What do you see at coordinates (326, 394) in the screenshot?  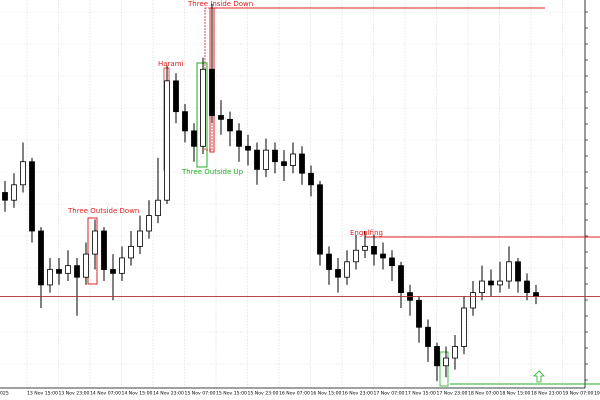 I see `x-tick-label: 16 Nov 15:00` at bounding box center [326, 394].